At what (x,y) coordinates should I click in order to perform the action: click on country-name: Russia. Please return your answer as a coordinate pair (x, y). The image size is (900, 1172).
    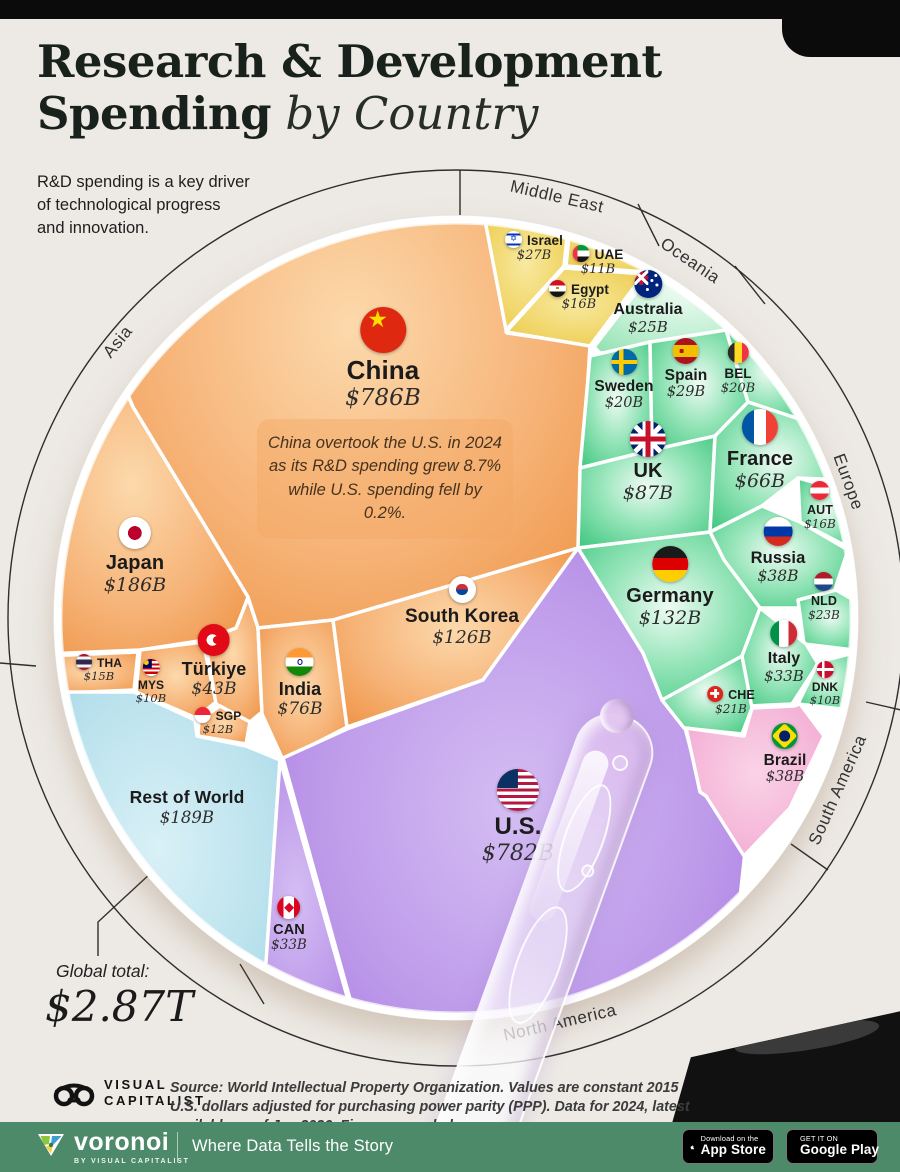
    Looking at the image, I should click on (778, 558).